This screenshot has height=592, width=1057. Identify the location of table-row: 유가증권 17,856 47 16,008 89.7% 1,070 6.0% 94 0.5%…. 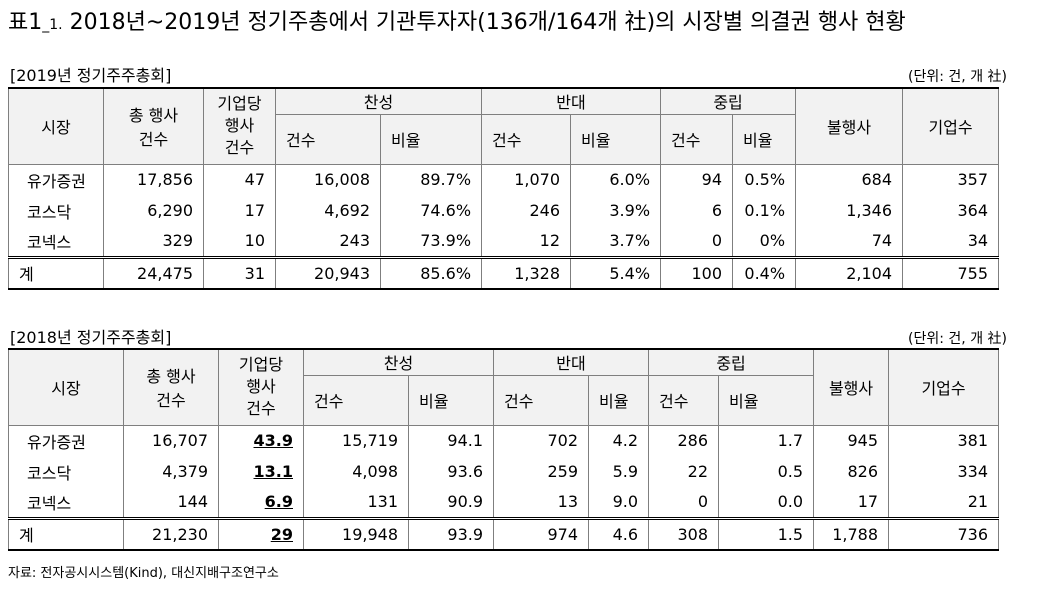
(504, 179).